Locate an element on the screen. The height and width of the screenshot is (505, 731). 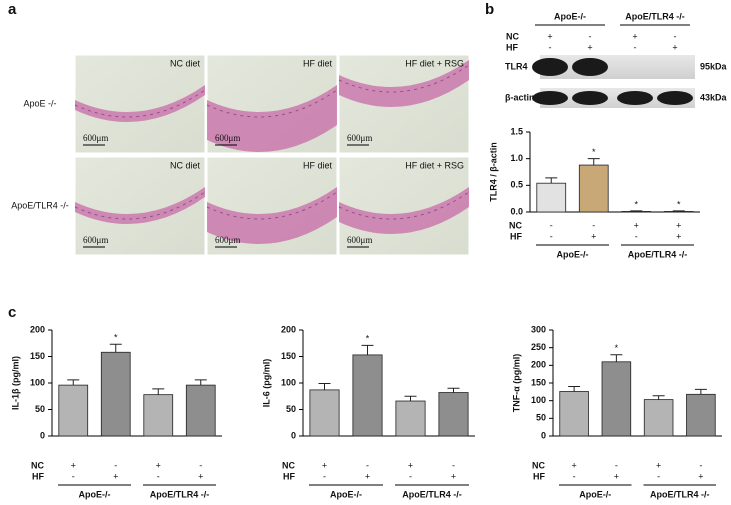
y-axis-label: TLR4 / β-actin is located at coordinates (493, 172).